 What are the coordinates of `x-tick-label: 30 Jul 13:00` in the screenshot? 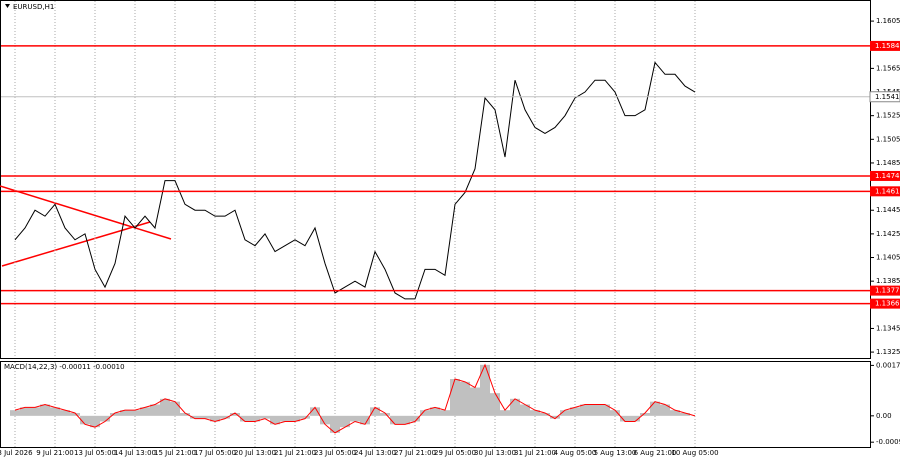 It's located at (495, 453).